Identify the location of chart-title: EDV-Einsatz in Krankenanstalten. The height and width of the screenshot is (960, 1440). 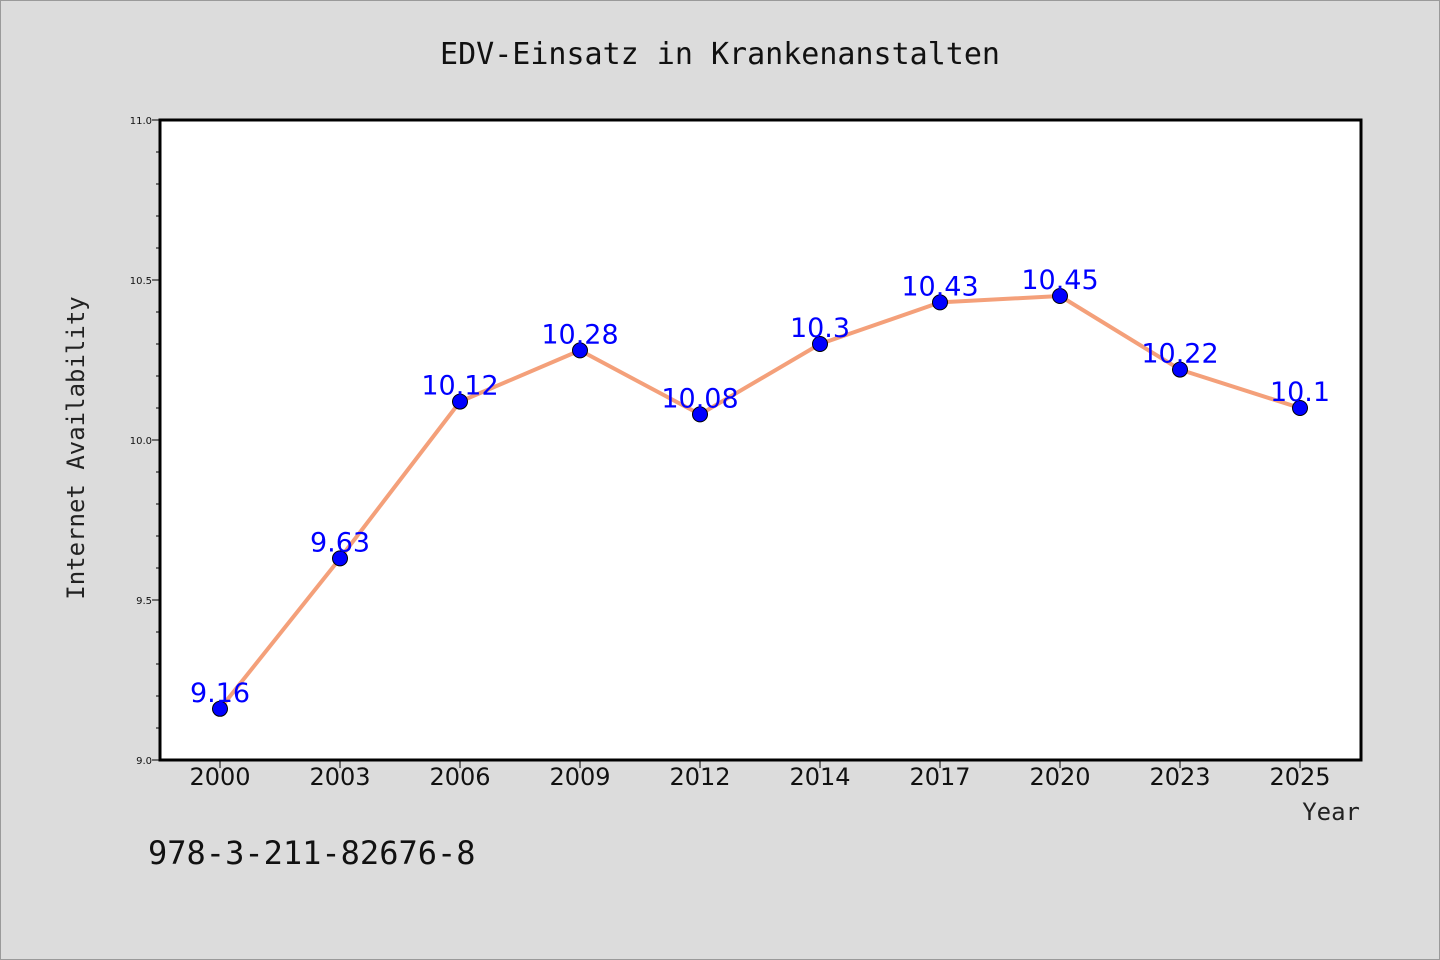
(720, 54).